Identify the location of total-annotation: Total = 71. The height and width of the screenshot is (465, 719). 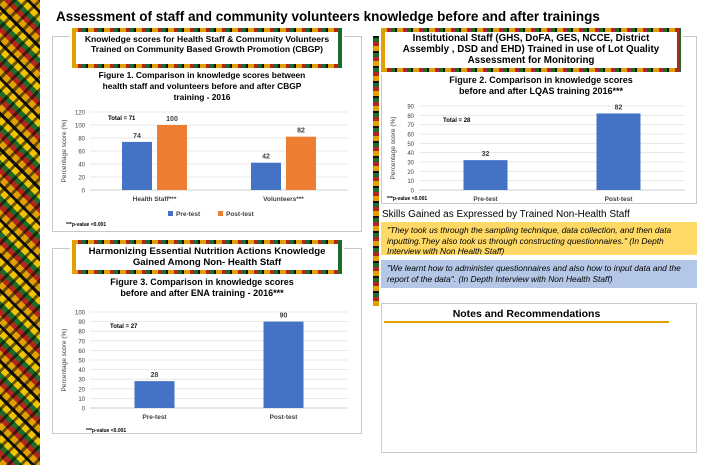
(122, 119).